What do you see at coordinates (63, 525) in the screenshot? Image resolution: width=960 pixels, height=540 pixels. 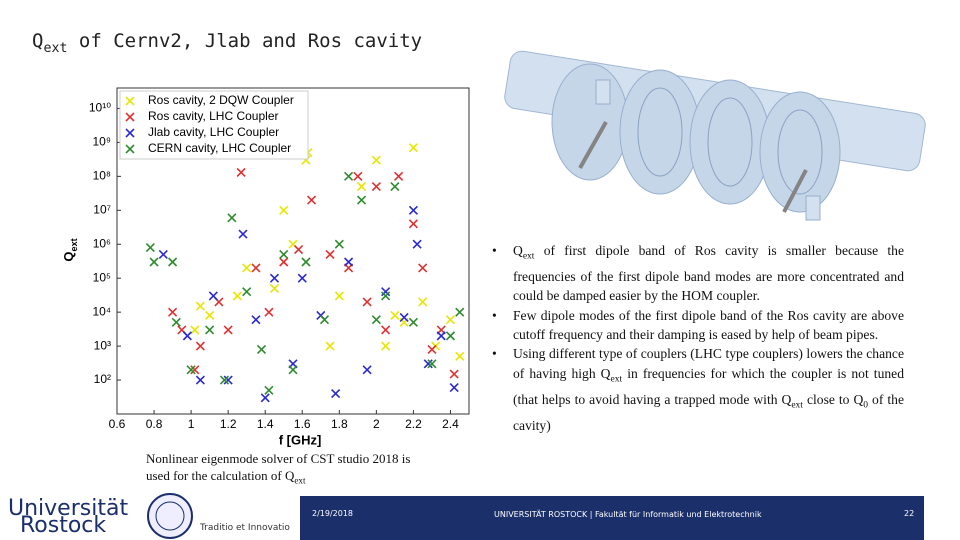 I see `logo-line: Rostock` at bounding box center [63, 525].